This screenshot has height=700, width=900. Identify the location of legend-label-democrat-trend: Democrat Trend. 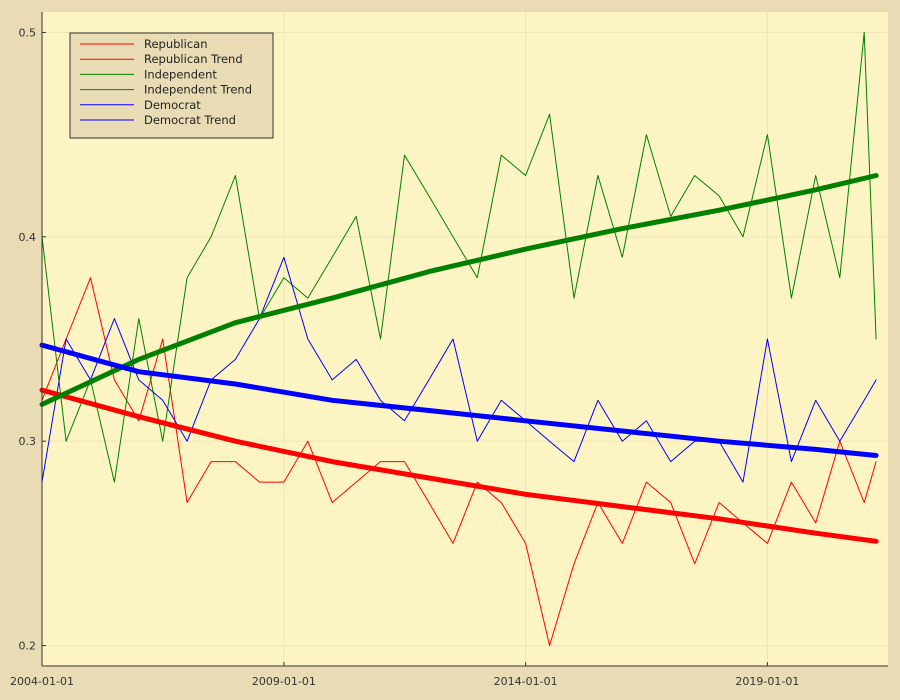
(190, 120).